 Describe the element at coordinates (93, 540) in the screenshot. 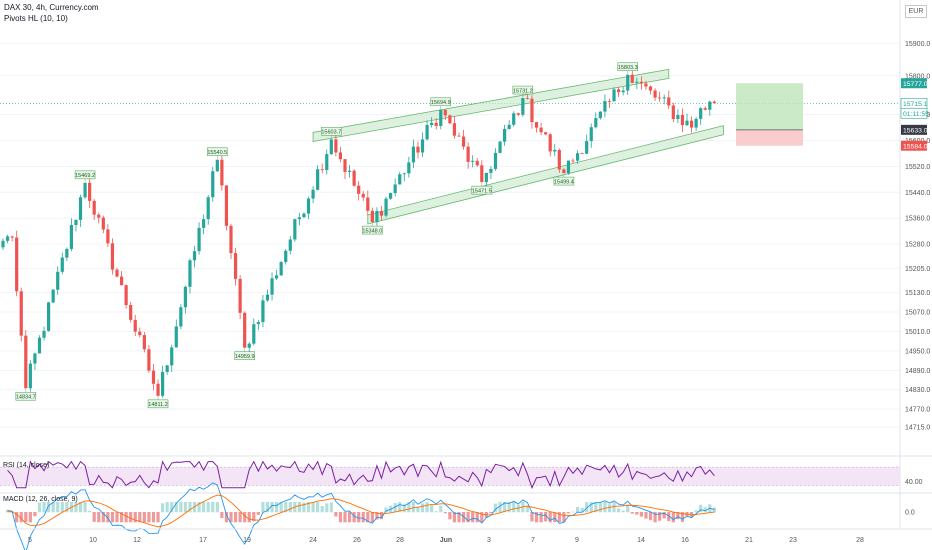

I see `time-tick-label: 10` at that location.